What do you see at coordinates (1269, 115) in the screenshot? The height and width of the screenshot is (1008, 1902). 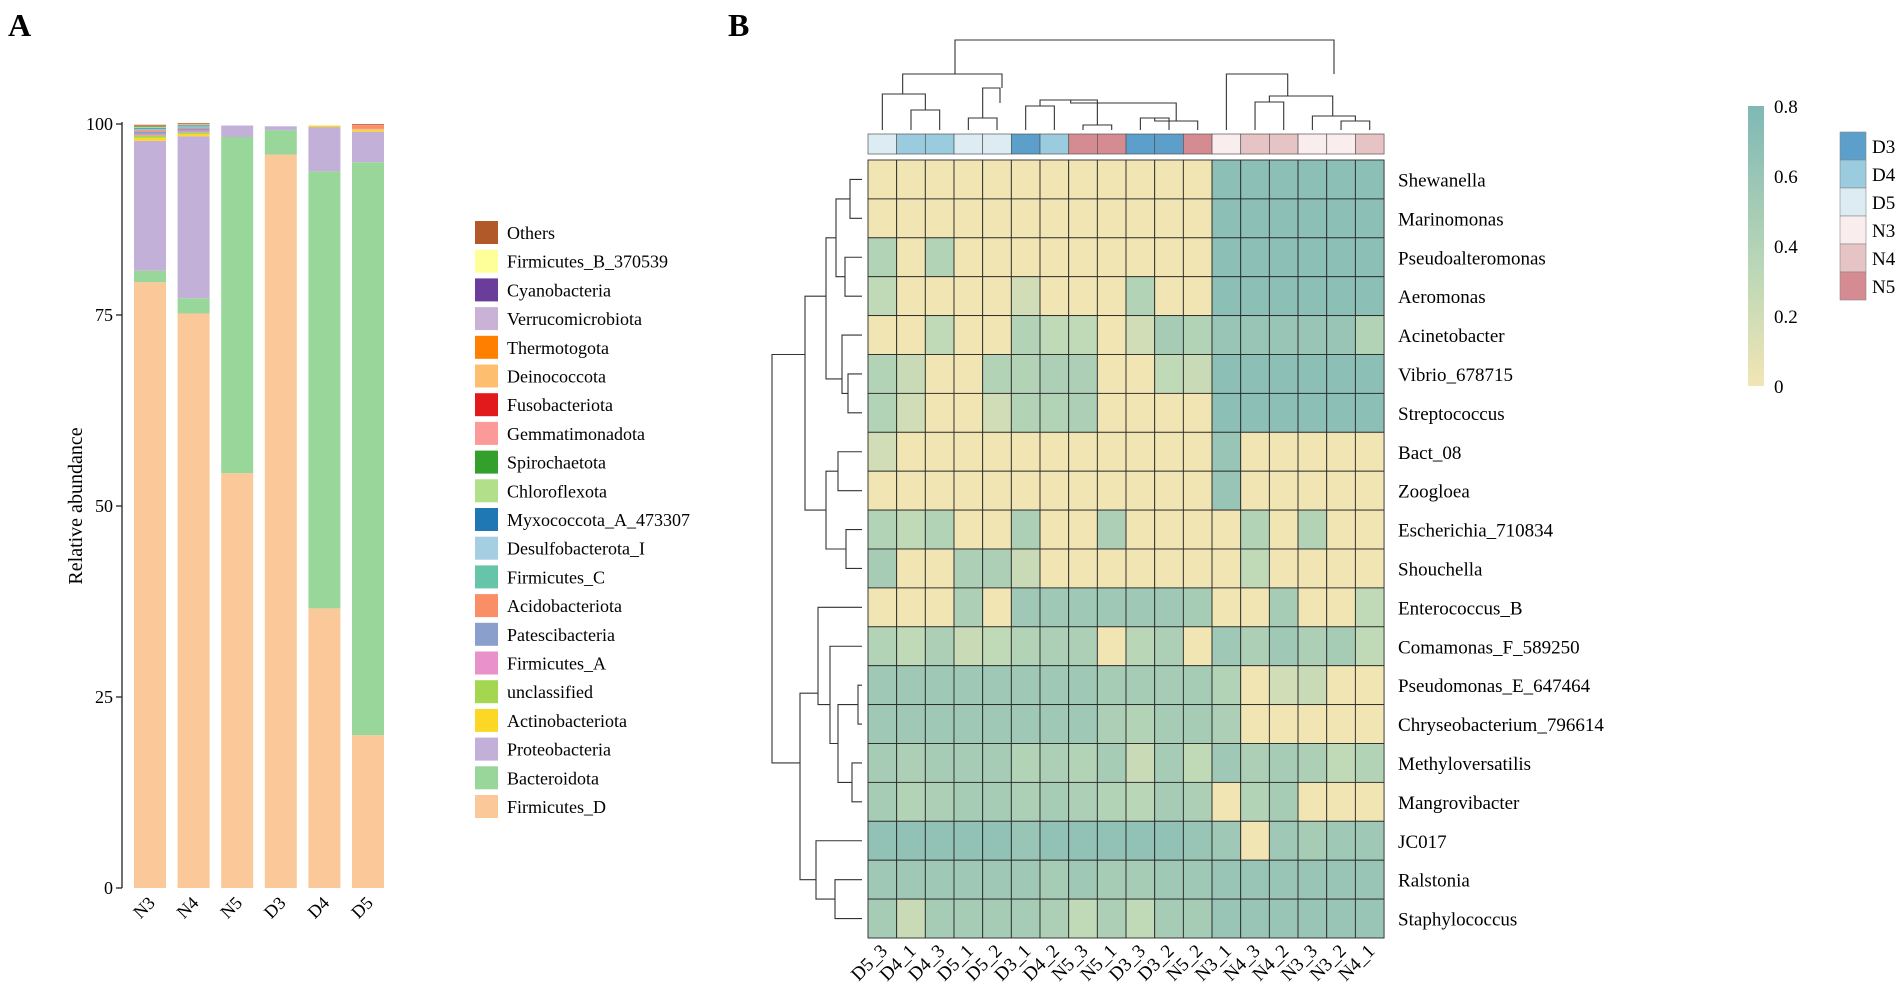 I see `col-link-j` at bounding box center [1269, 115].